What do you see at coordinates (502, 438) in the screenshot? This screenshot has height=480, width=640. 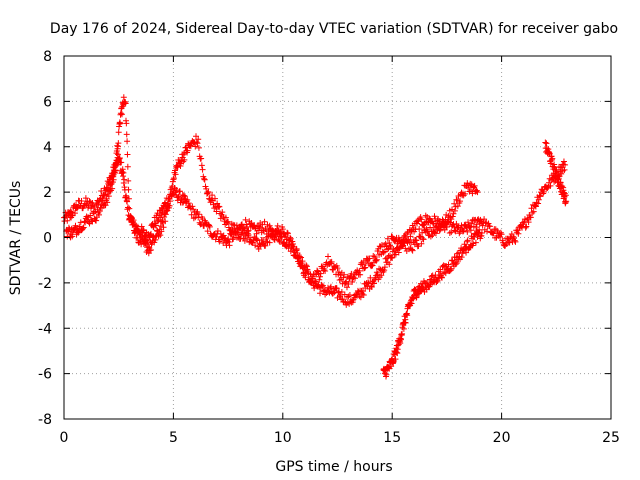 I see `x-tick-label: 20` at bounding box center [502, 438].